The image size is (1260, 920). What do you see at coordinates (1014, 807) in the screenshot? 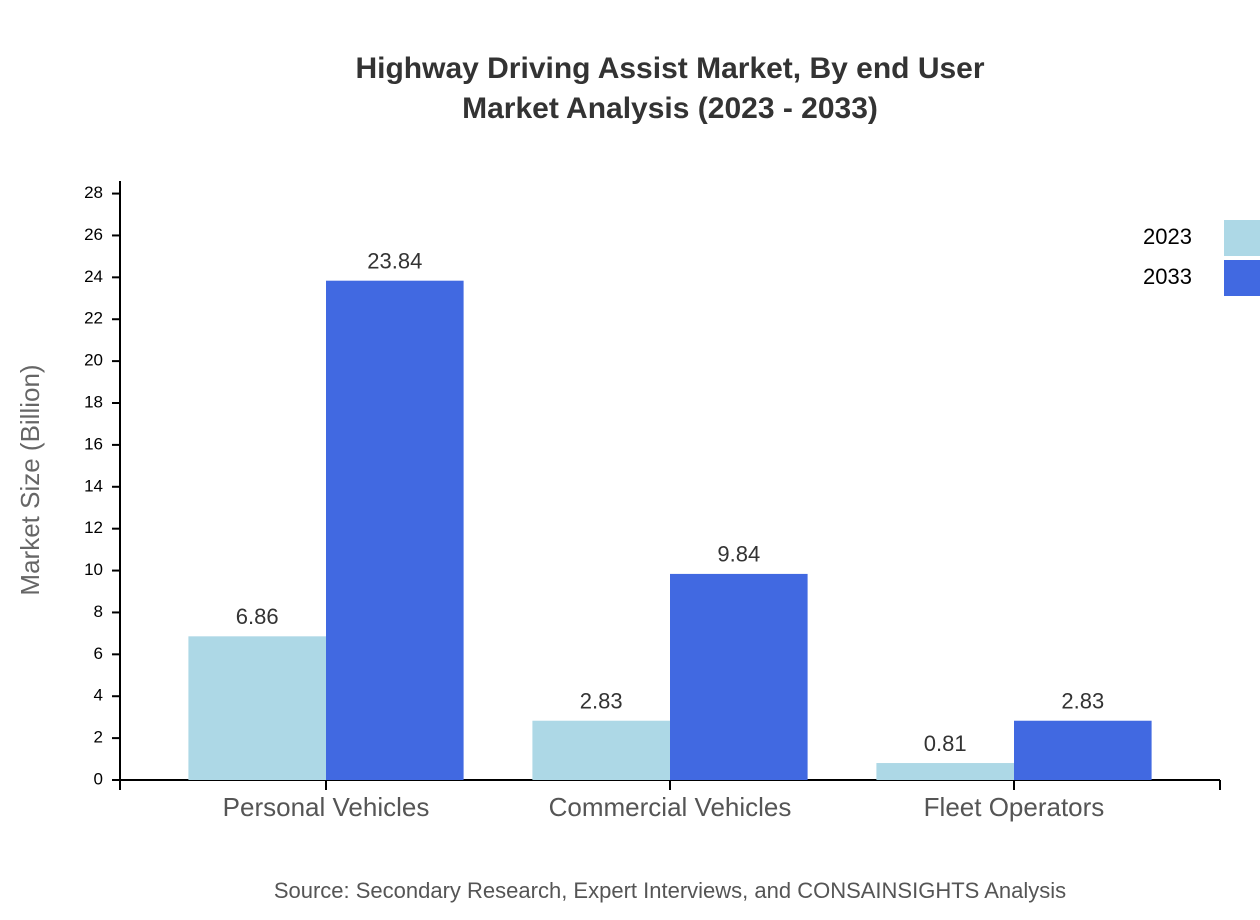
I see `x-tick-label: Fleet Operators` at bounding box center [1014, 807].